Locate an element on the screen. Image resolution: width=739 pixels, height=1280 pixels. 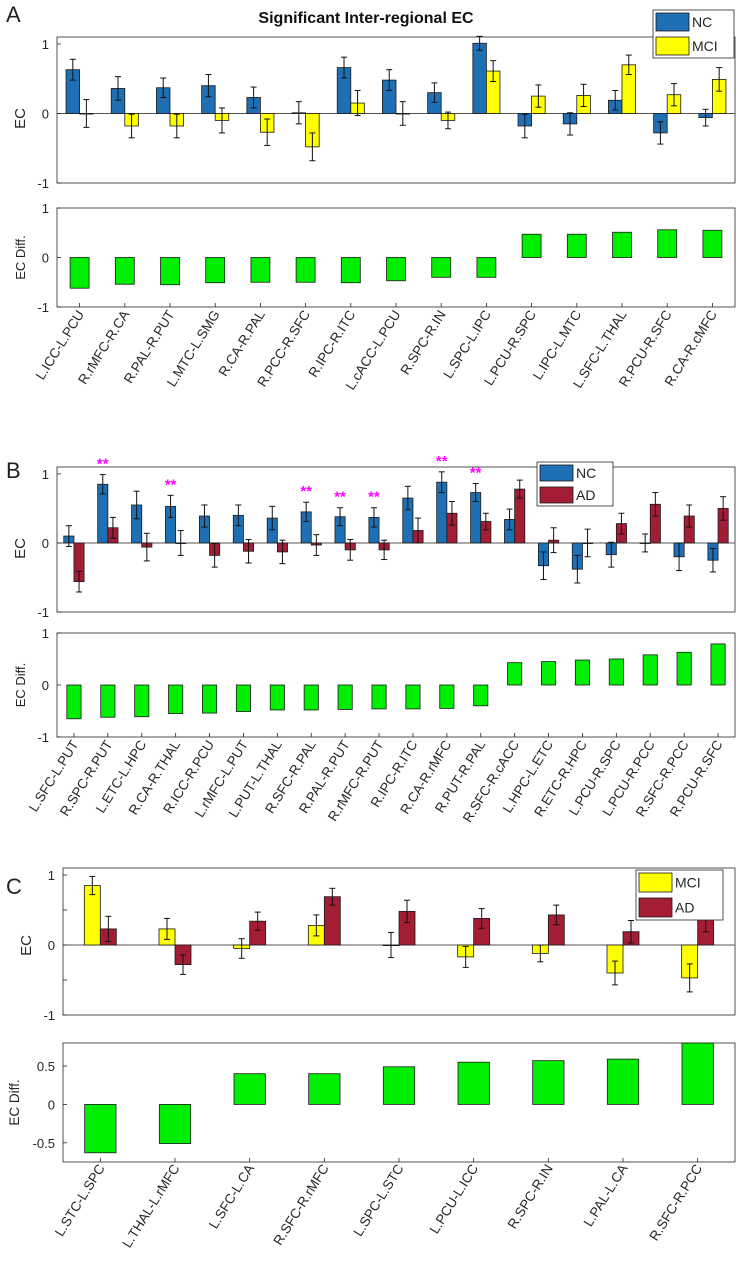
panel-letter: A is located at coordinates (13, 14).